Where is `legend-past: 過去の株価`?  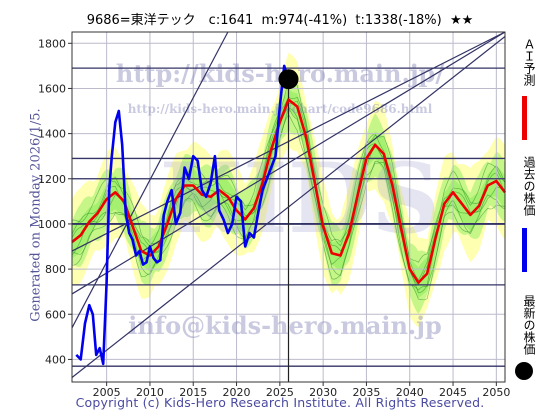 legend-past: 過去の株価 is located at coordinates (525, 211).